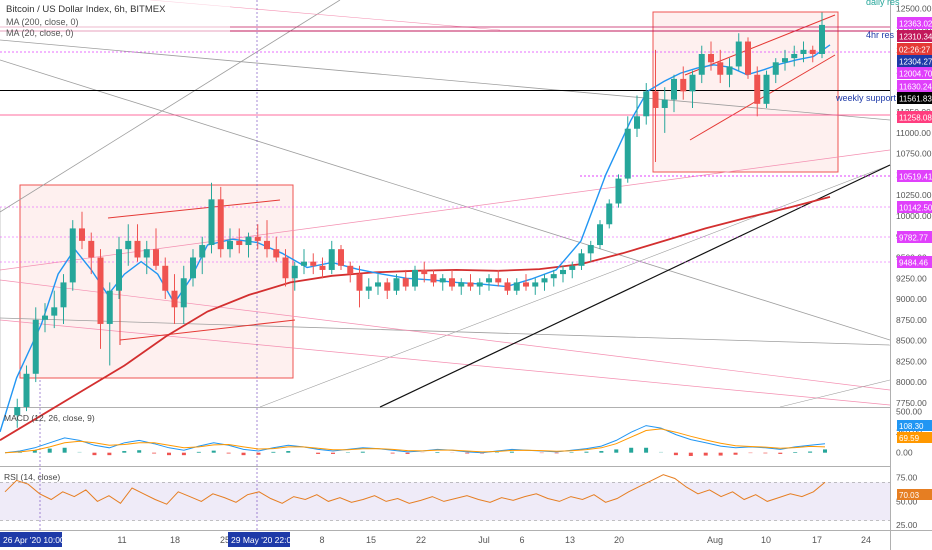 This screenshot has width=932, height=550. What do you see at coordinates (911, 403) in the screenshot?
I see `price-tick-label: 7750.00` at bounding box center [911, 403].